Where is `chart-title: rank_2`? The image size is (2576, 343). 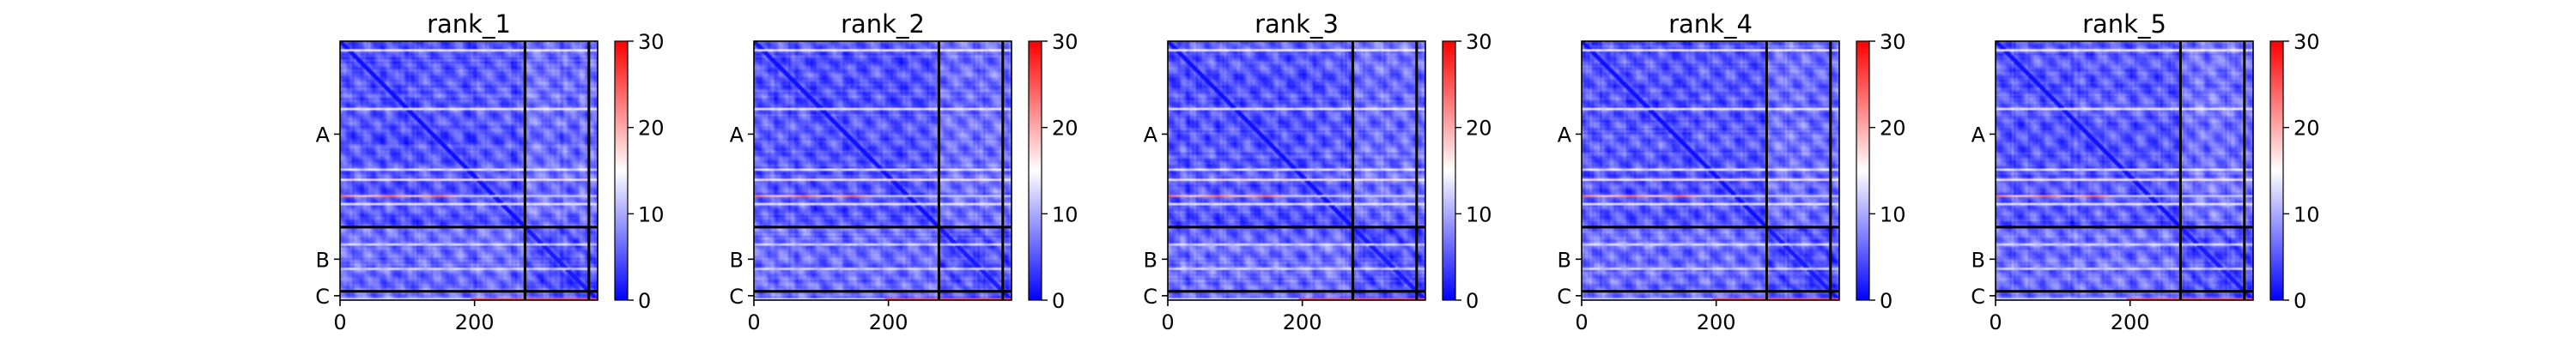 chart-title: rank_2 is located at coordinates (883, 24).